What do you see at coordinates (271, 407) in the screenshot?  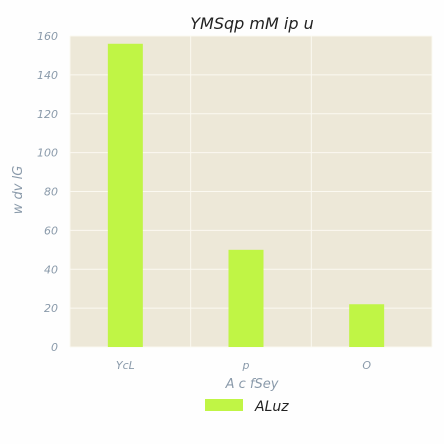 I see `legend-label: ALuz` at bounding box center [271, 407].